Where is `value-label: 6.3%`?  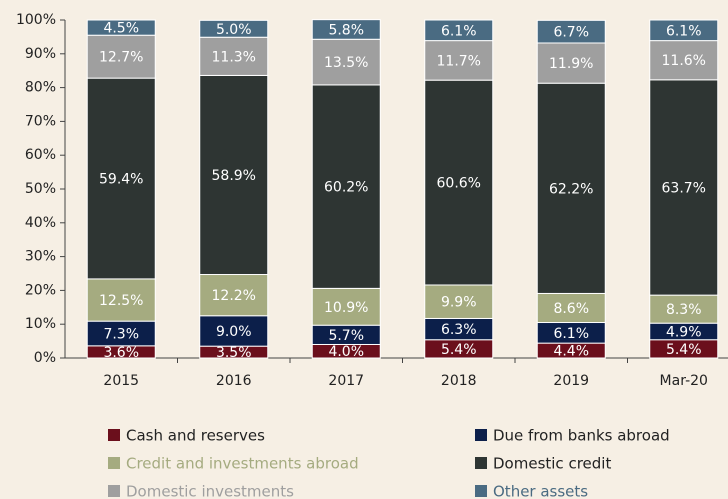 value-label: 6.3% is located at coordinates (459, 330).